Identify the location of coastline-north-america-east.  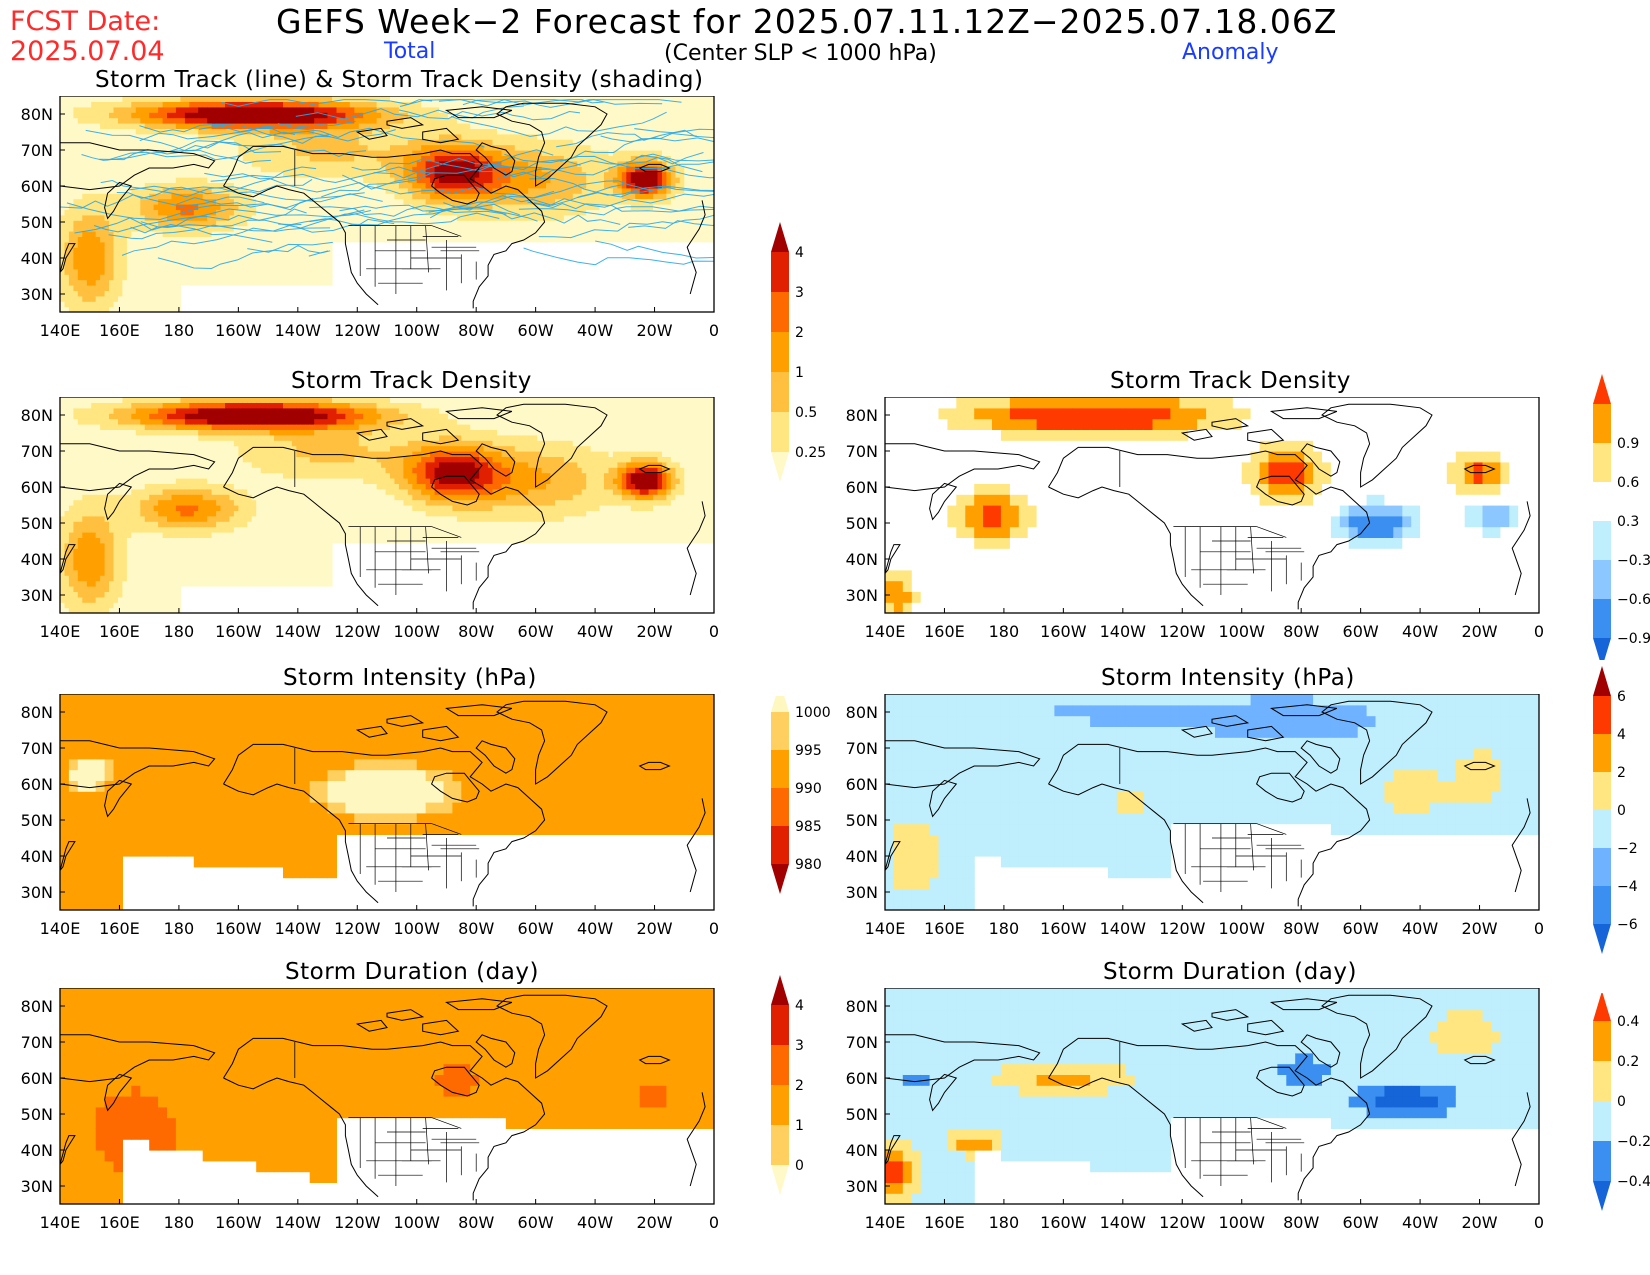
(384, 227).